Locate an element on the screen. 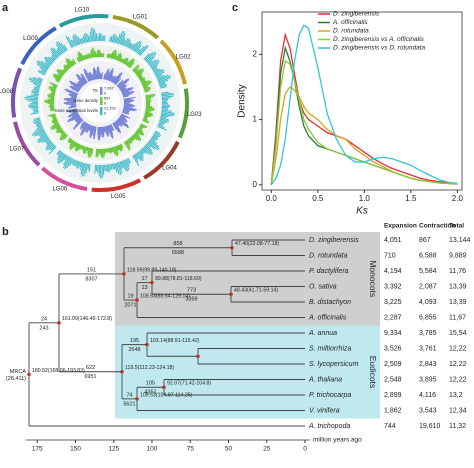 This screenshot has height=468, width=474. track-label: Gene expression levels is located at coordinates (76, 110).